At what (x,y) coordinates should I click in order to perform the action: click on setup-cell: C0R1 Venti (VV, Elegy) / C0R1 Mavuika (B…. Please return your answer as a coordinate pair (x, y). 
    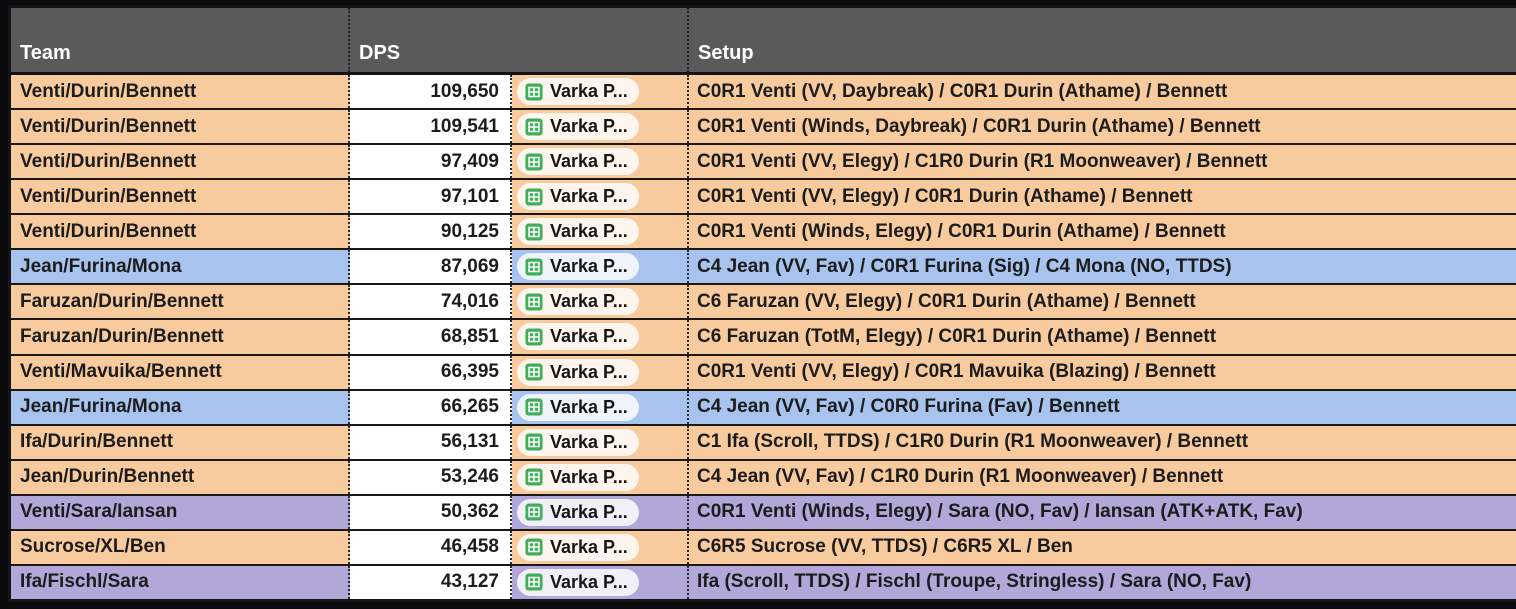
    Looking at the image, I should click on (956, 372).